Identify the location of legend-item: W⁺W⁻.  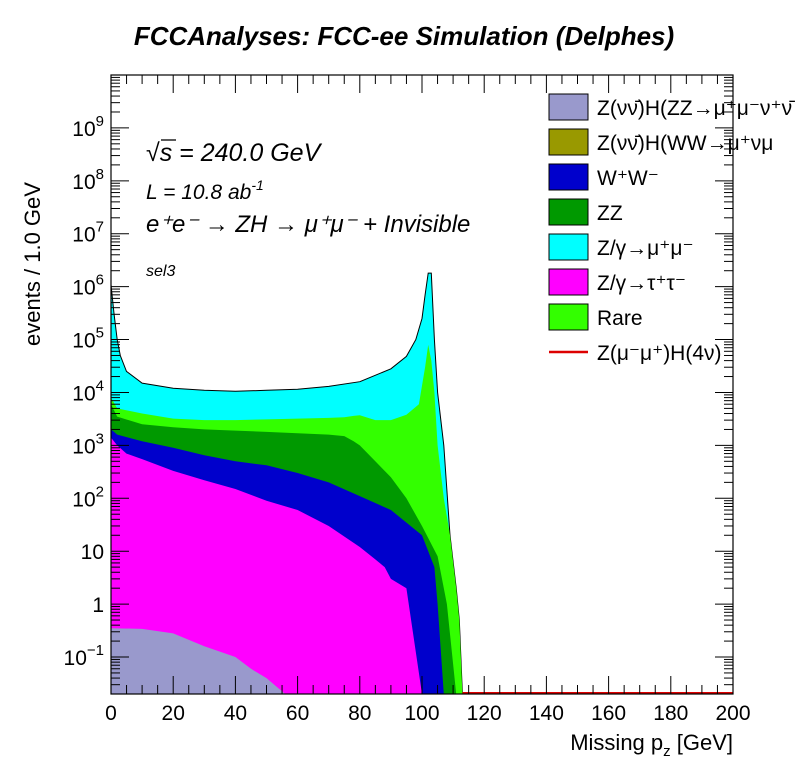
(603, 177).